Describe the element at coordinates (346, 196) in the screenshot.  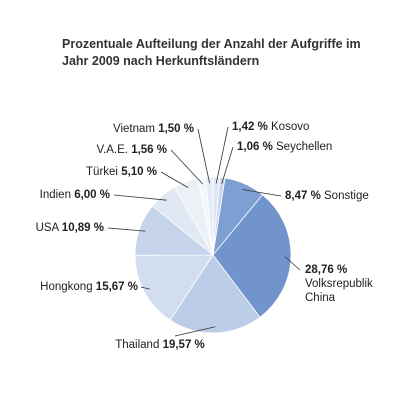
I see `category-label: Sonstige` at that location.